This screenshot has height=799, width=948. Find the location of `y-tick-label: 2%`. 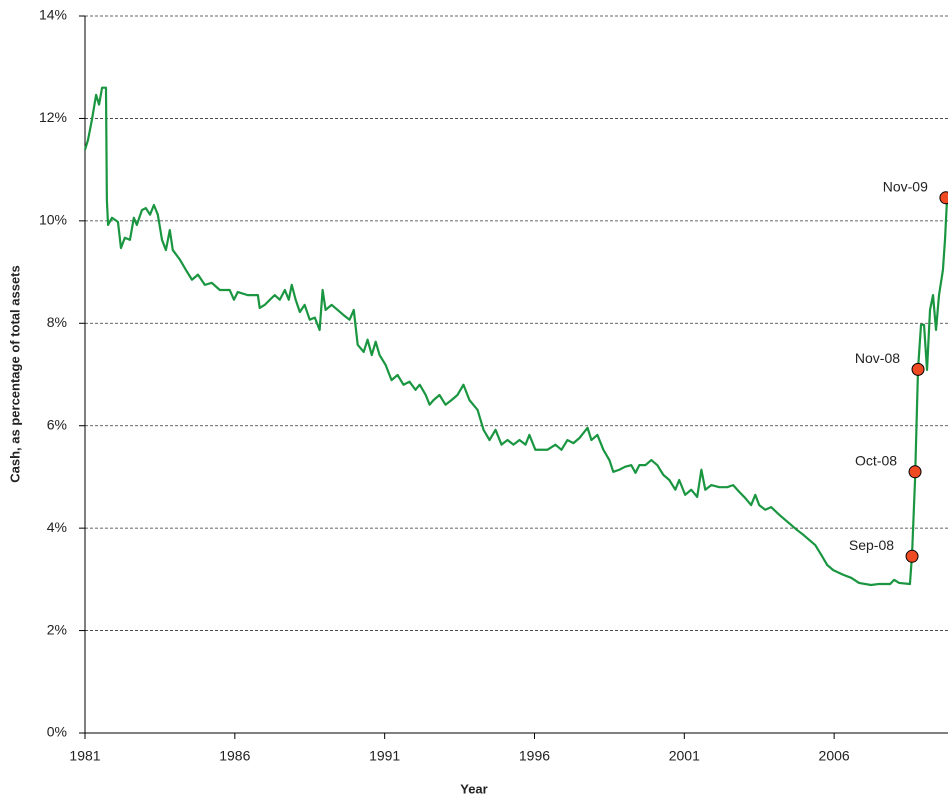

y-tick-label: 2% is located at coordinates (57, 629).